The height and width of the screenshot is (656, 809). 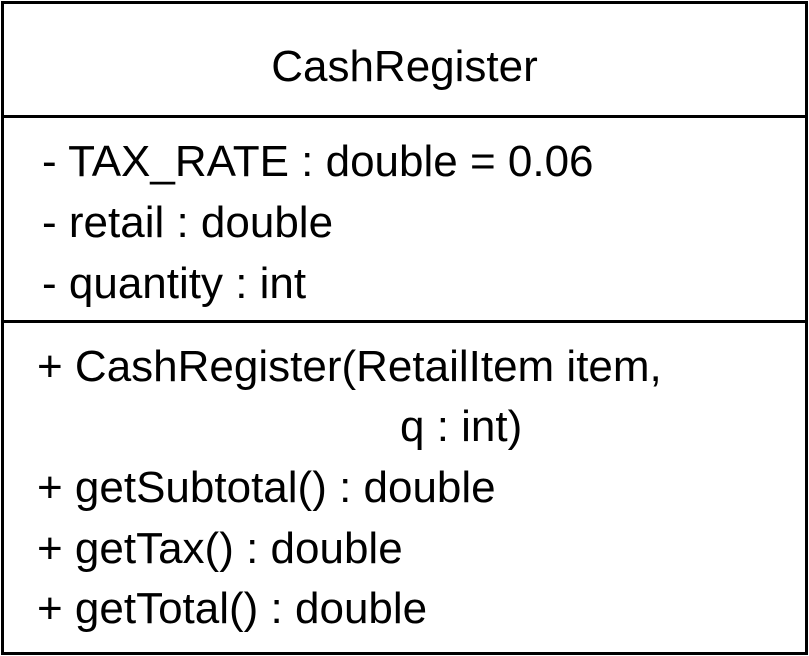 What do you see at coordinates (349, 366) in the screenshot?
I see `operation-constructor: + CashRegister(RetailItem item,` at bounding box center [349, 366].